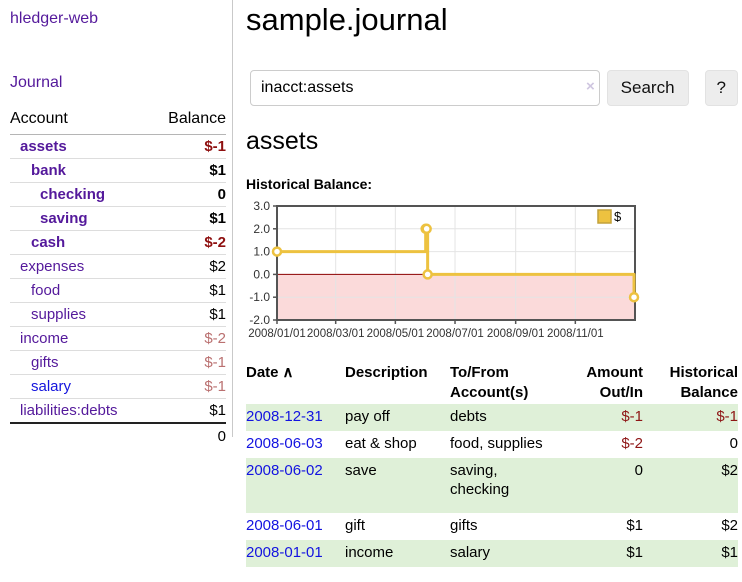 The width and height of the screenshot is (742, 582). What do you see at coordinates (721, 87) in the screenshot?
I see `help-button: ?` at bounding box center [721, 87].